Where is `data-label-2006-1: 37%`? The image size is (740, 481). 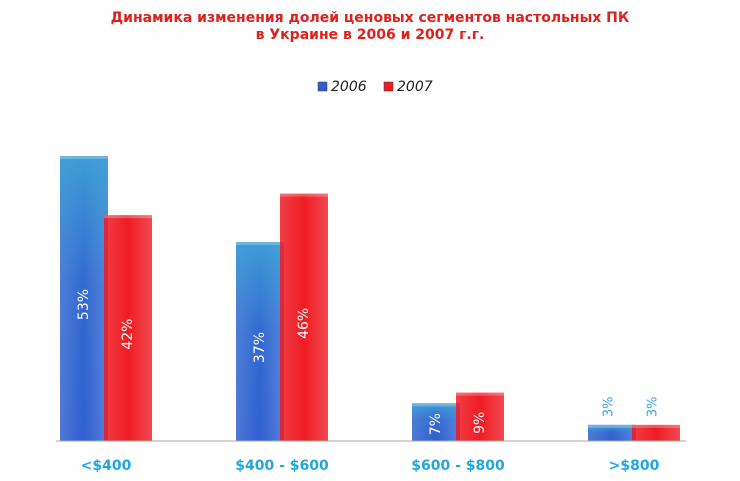
data-label-2006-1: 37% is located at coordinates (260, 347).